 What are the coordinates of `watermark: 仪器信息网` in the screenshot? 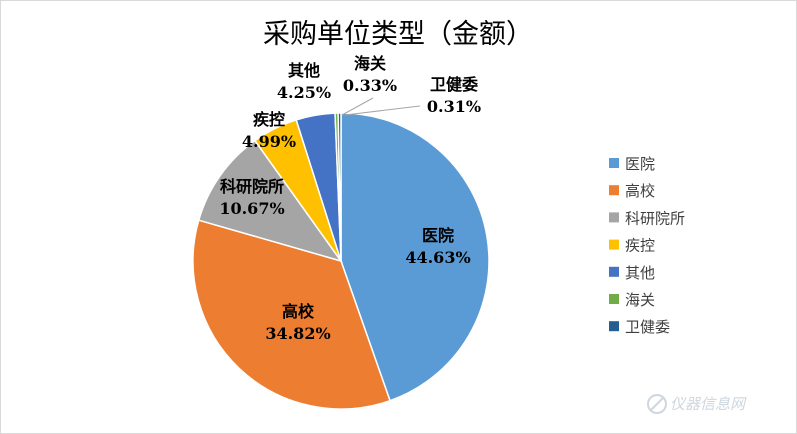 It's located at (697, 404).